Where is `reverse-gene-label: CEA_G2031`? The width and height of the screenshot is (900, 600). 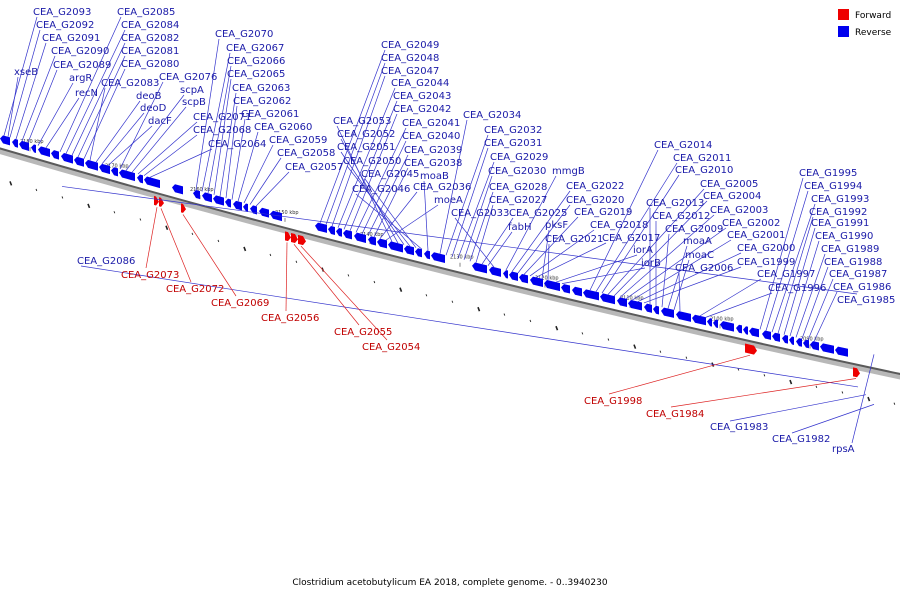 reverse-gene-label: CEA_G2031 is located at coordinates (513, 143).